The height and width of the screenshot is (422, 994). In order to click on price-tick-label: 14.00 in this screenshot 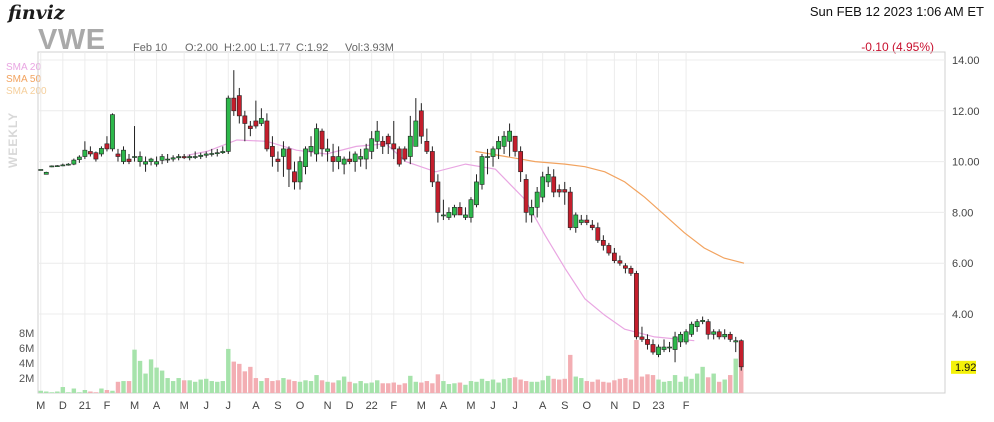, I will do `click(966, 61)`.